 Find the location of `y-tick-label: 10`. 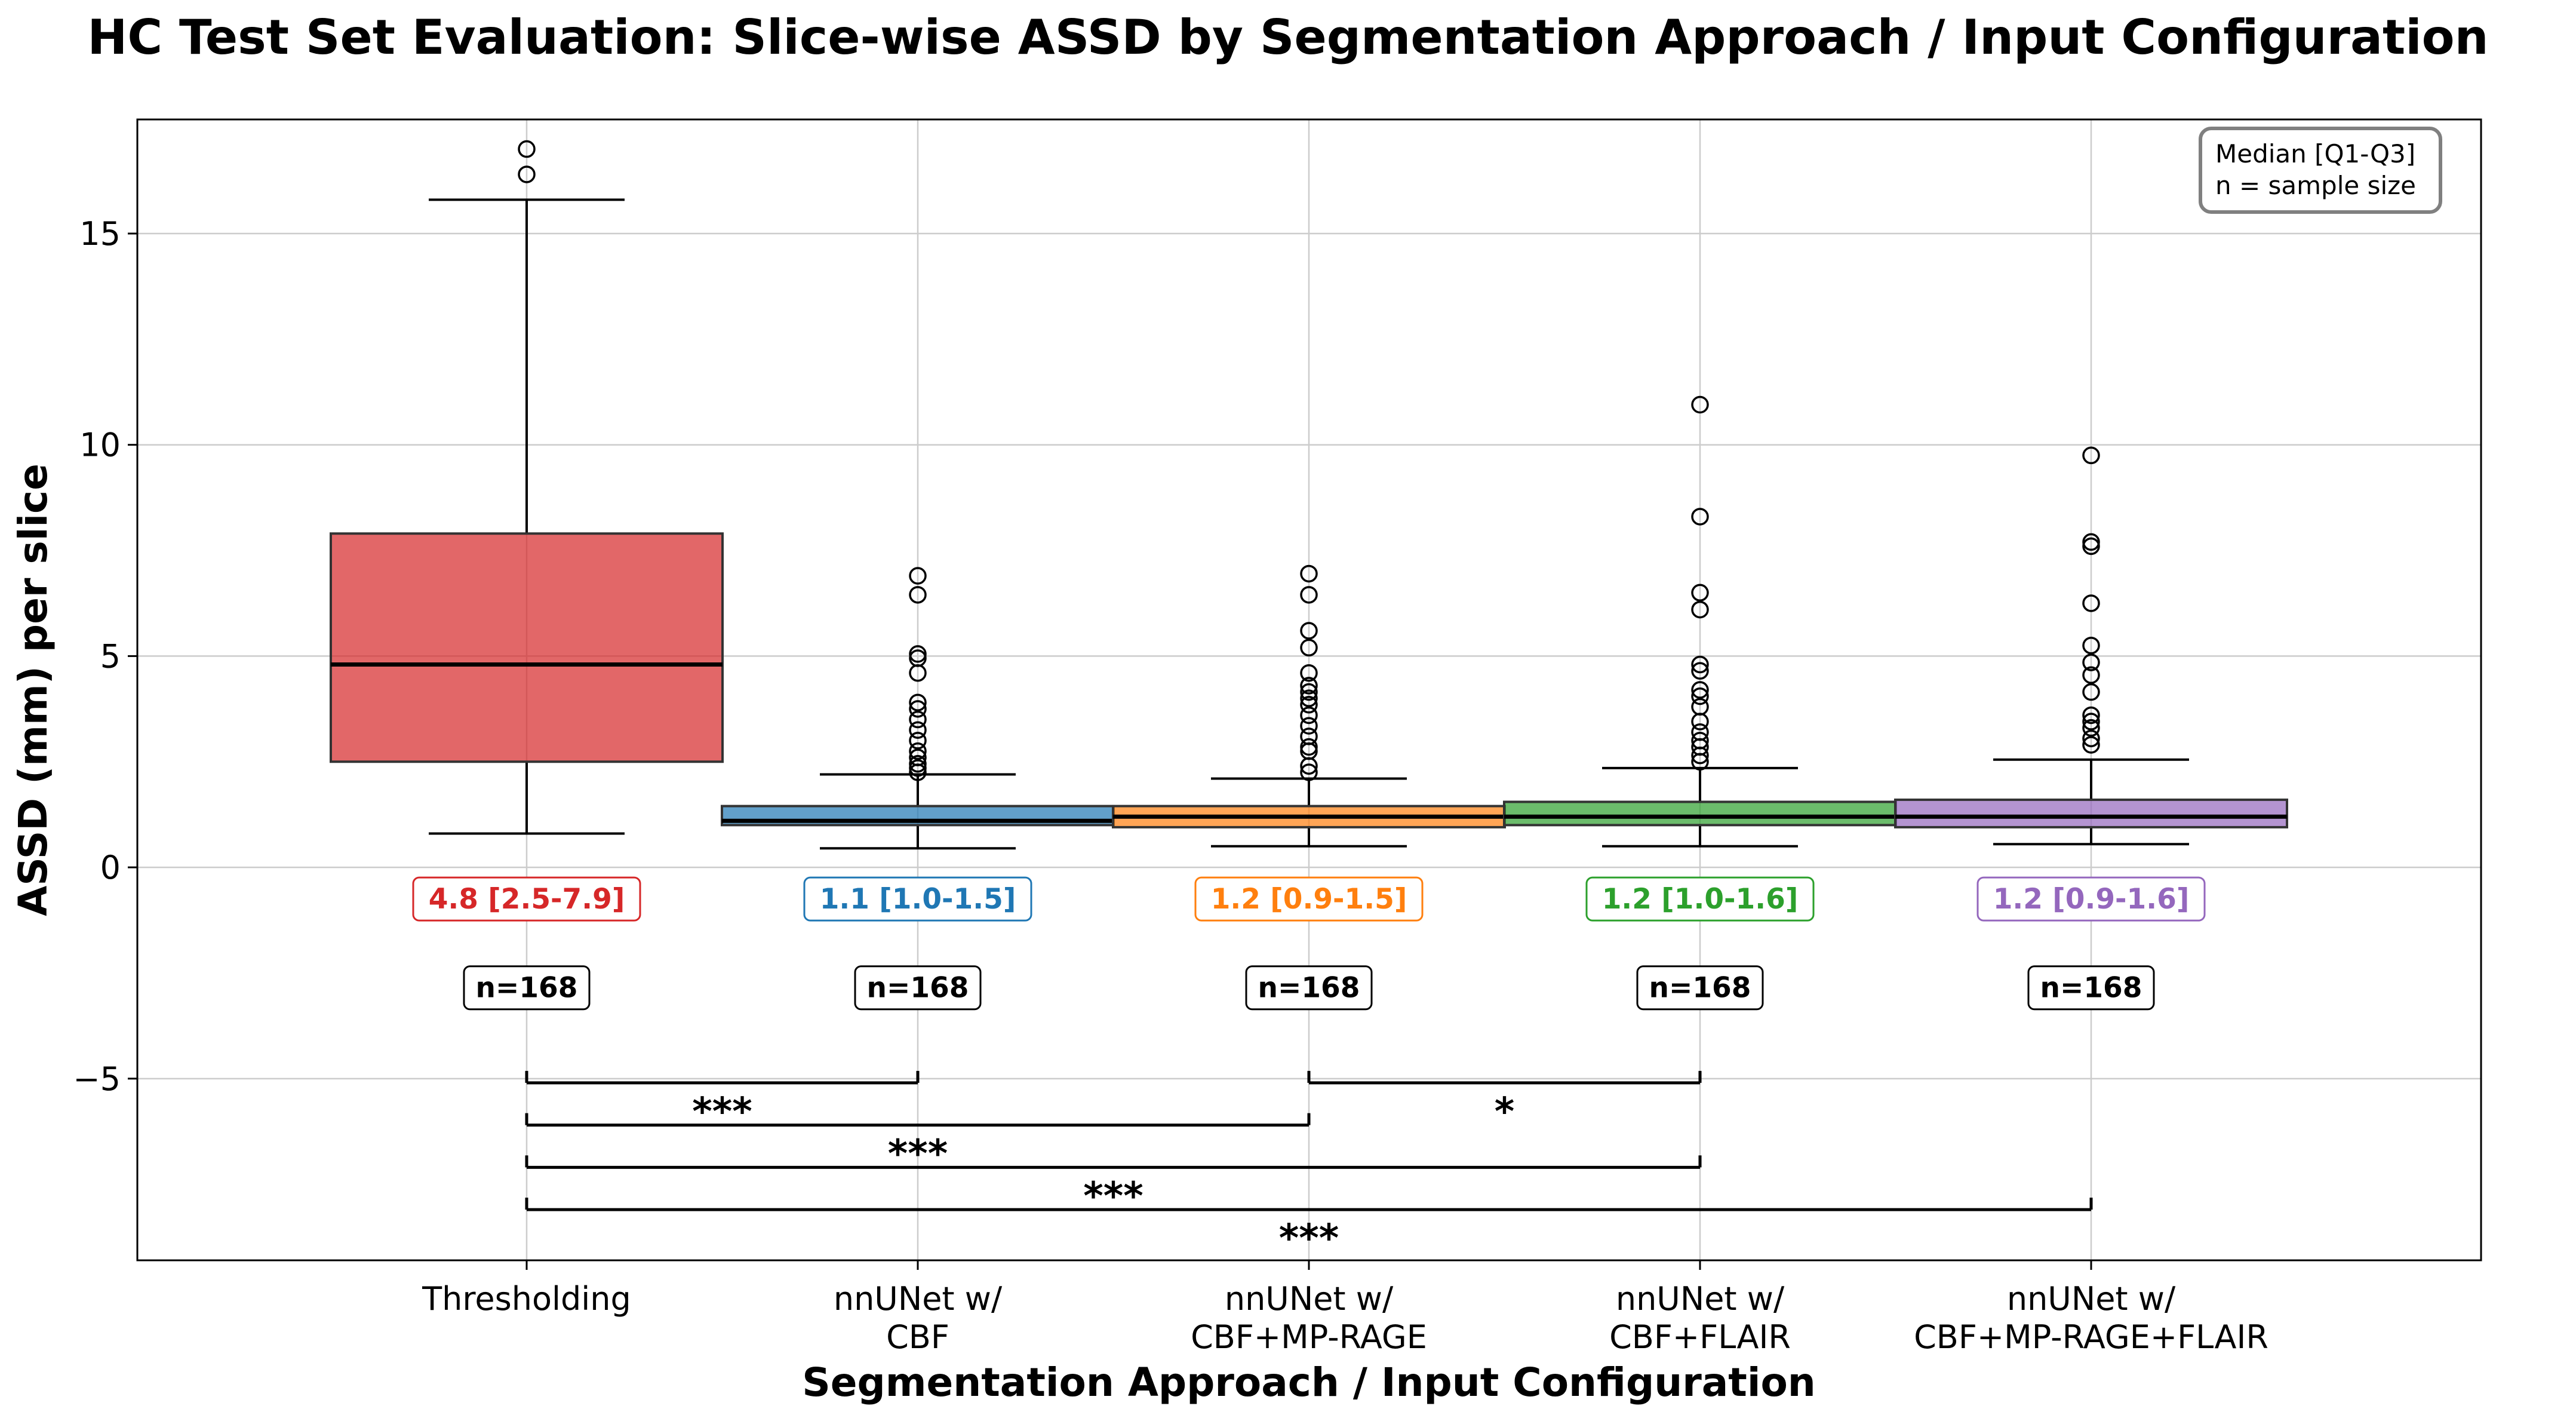

y-tick-label: 10 is located at coordinates (100, 445).